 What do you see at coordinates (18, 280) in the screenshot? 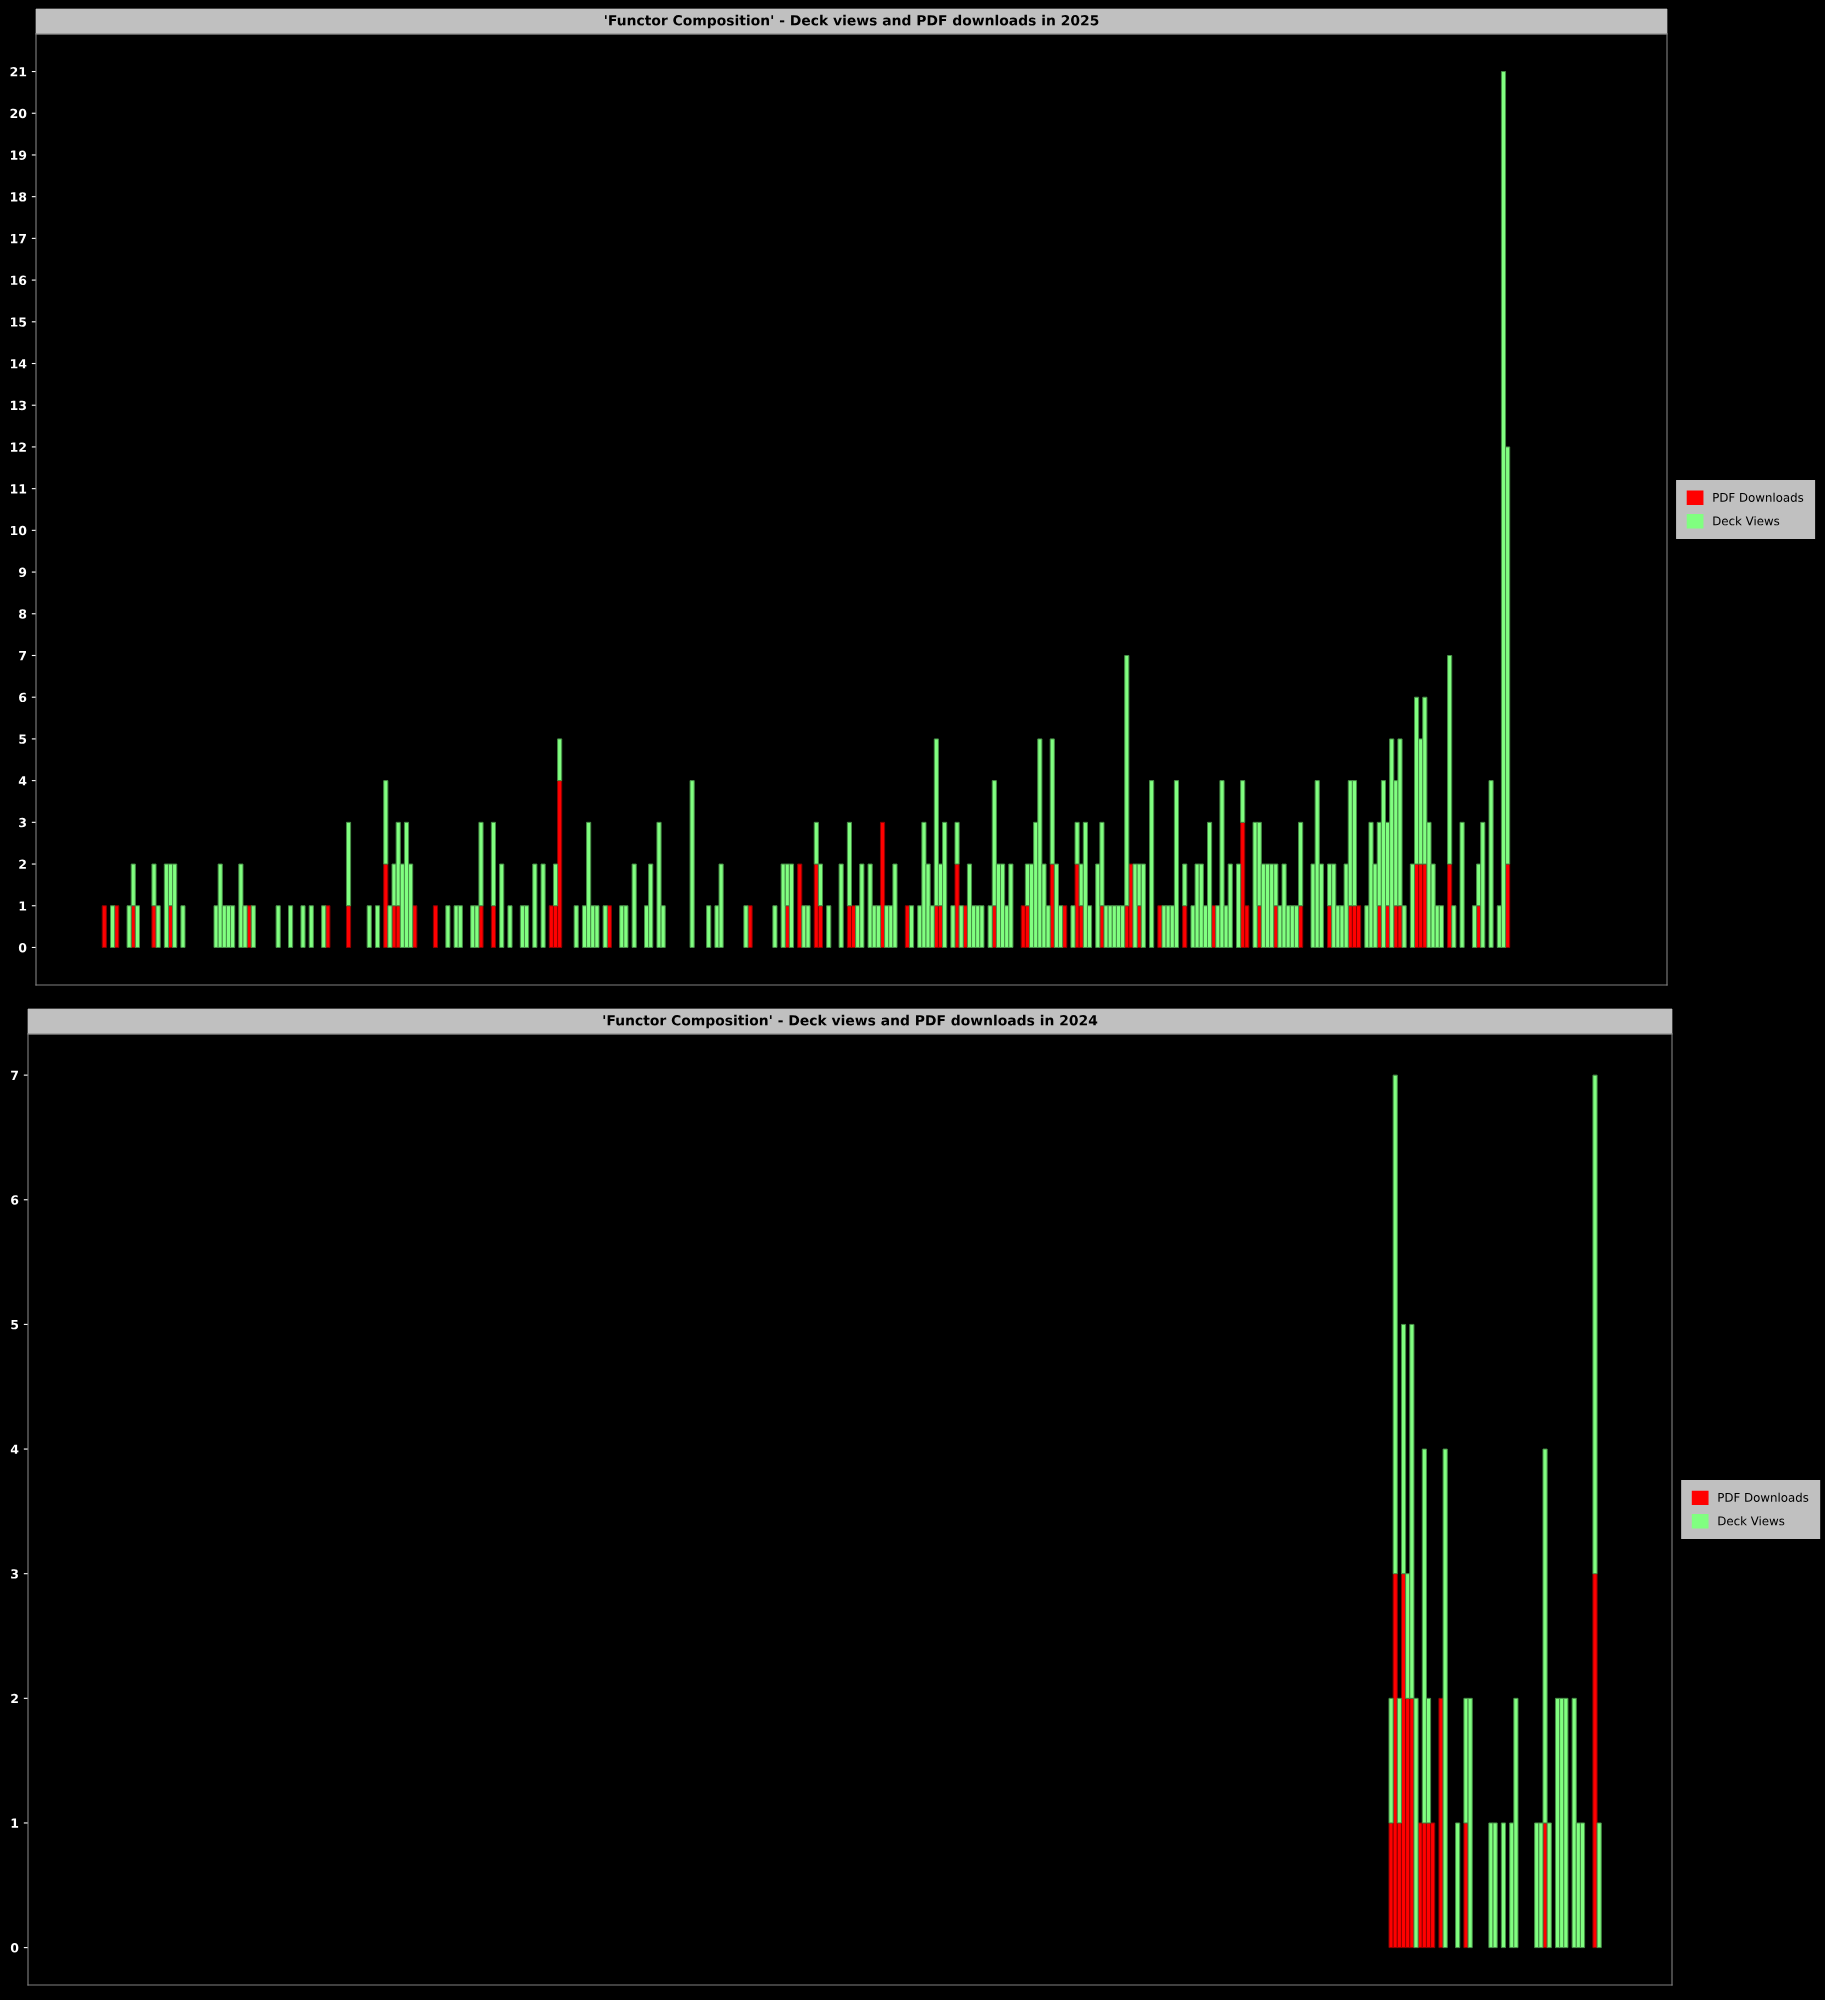
I see `y-tick-label: 16` at bounding box center [18, 280].